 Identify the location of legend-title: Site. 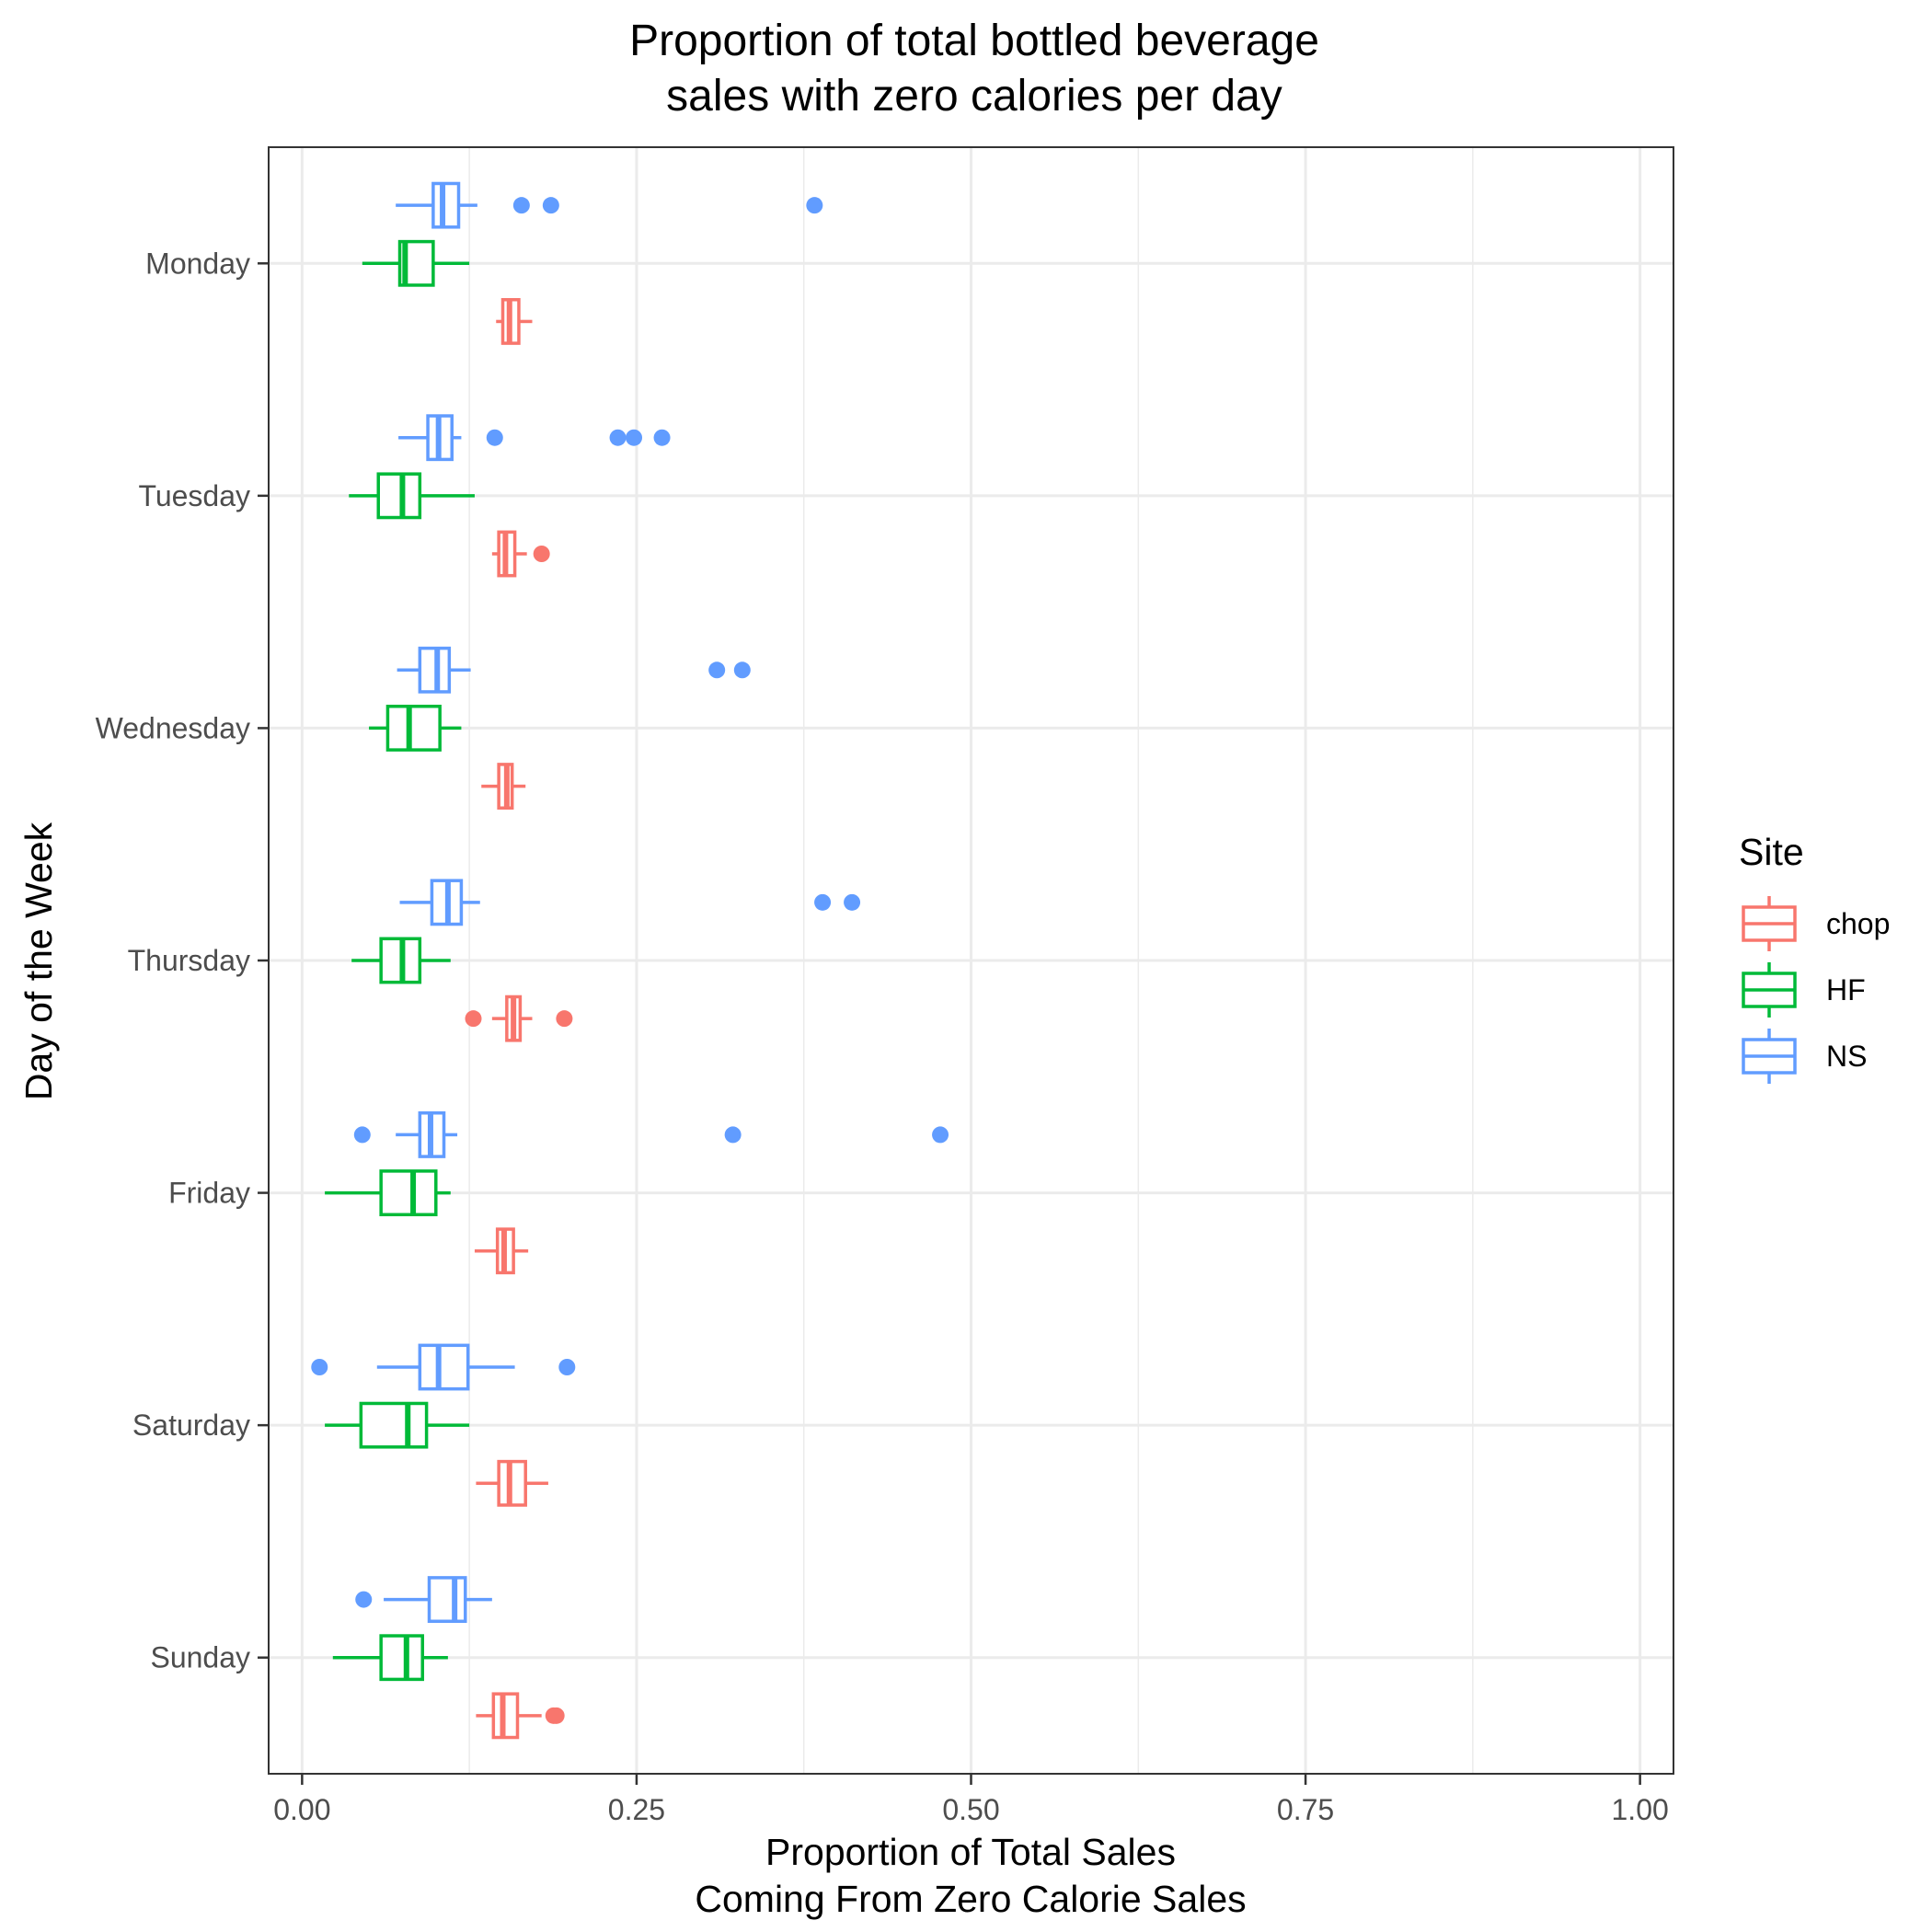
(1771, 852).